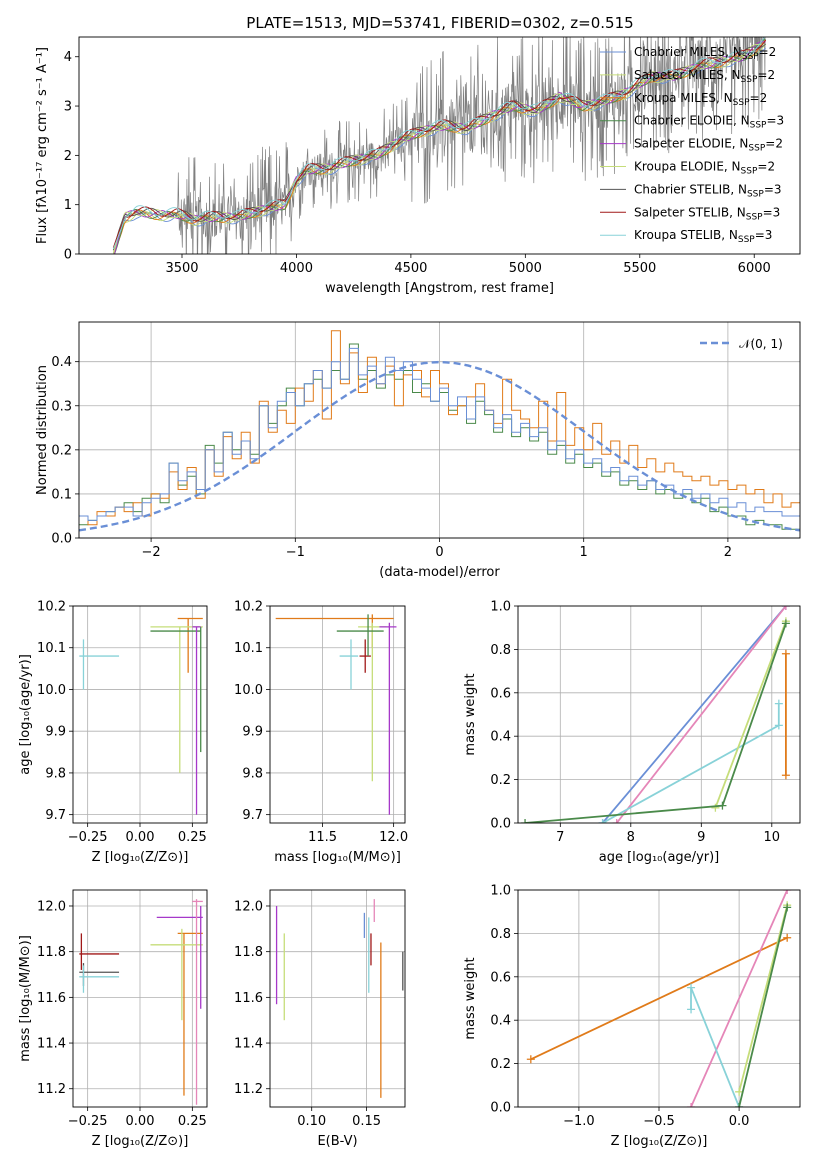 The image size is (819, 1170). I want to click on age-vs-mass-xtick-label-0: 11.5, so click(322, 837).